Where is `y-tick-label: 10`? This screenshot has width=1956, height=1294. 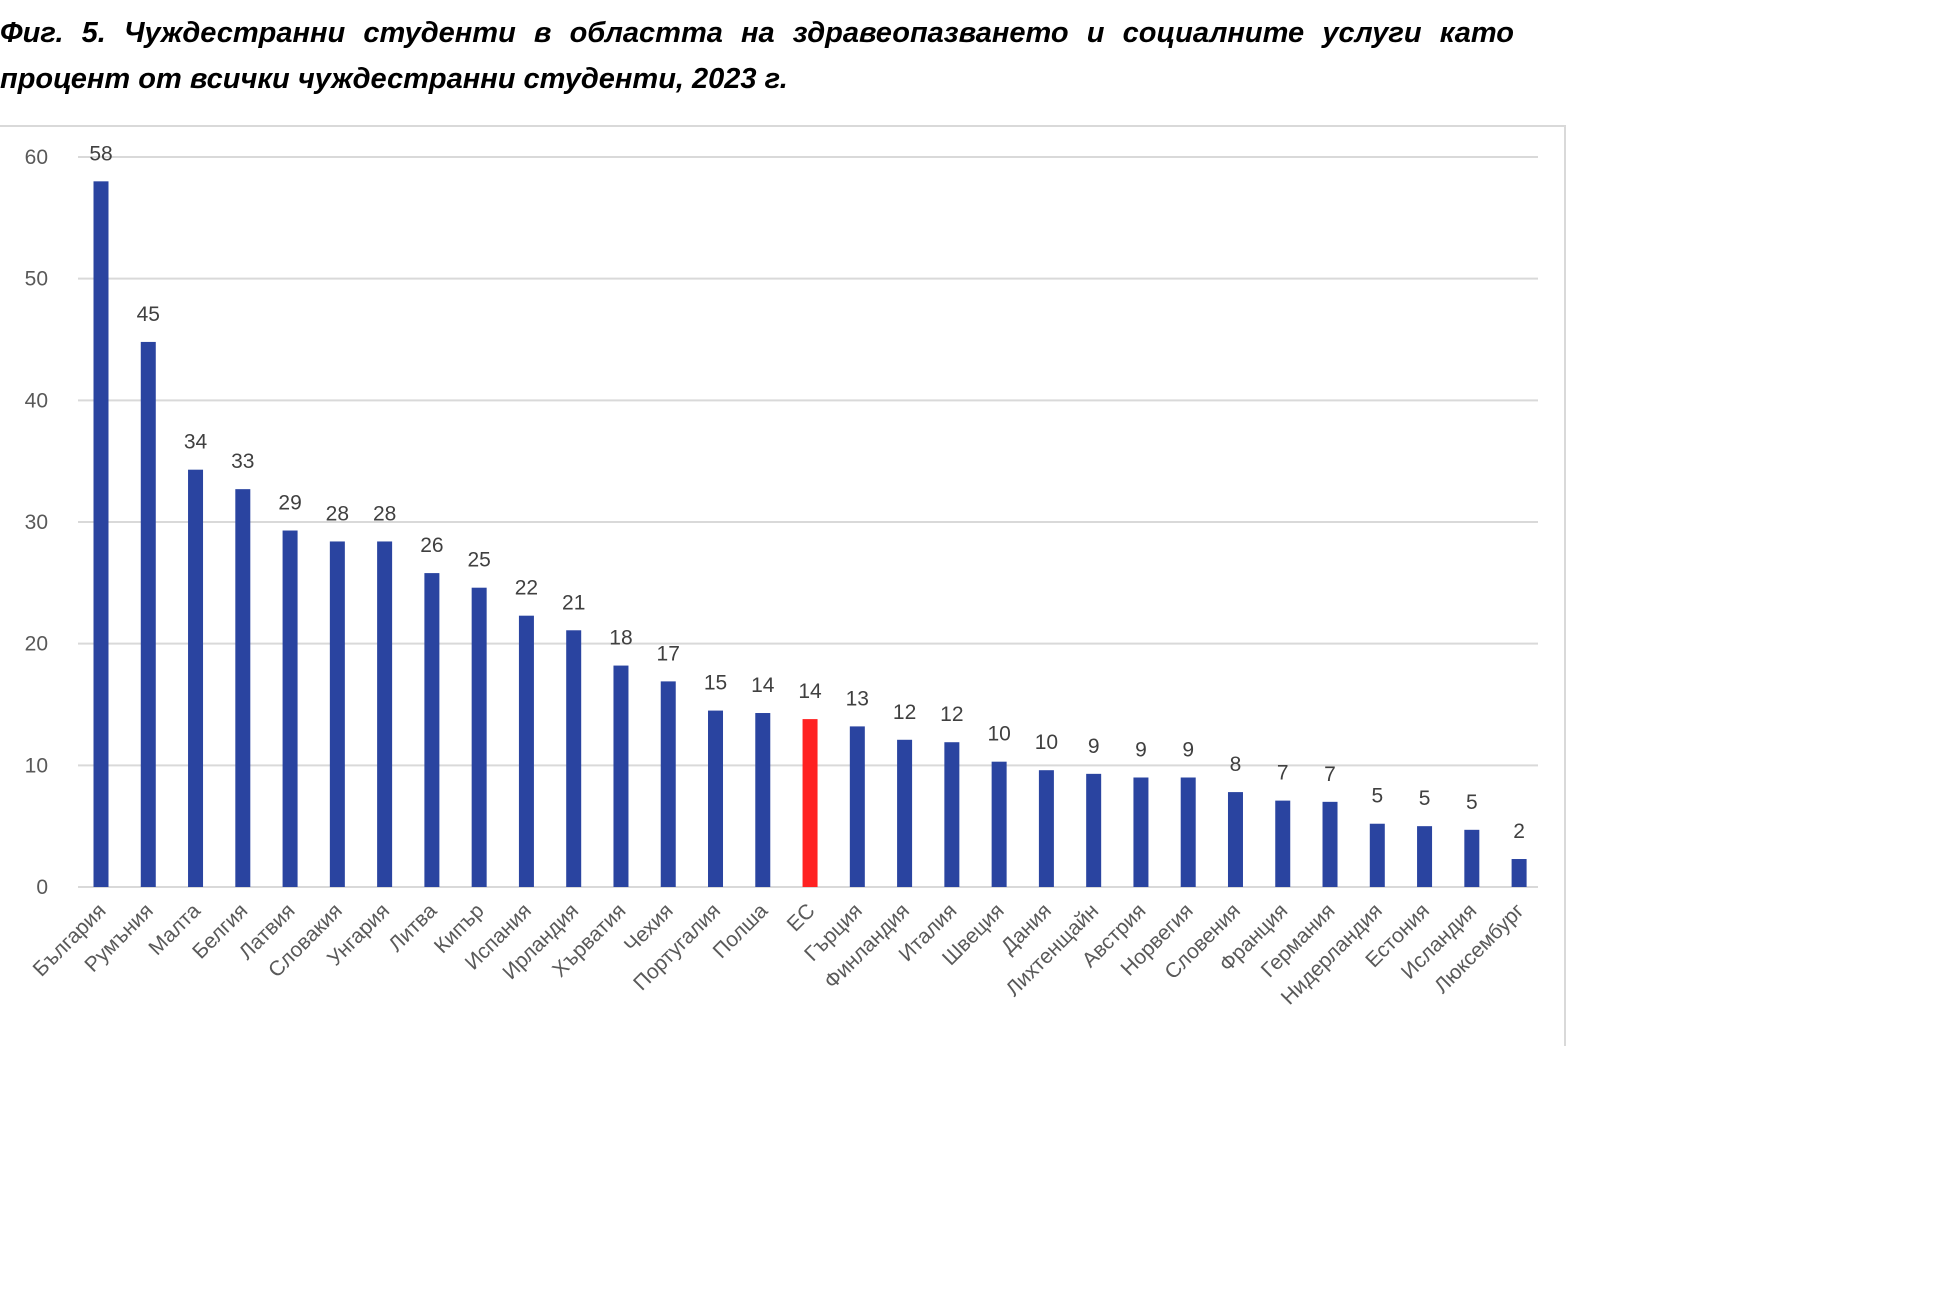
y-tick-label: 10 is located at coordinates (36, 765).